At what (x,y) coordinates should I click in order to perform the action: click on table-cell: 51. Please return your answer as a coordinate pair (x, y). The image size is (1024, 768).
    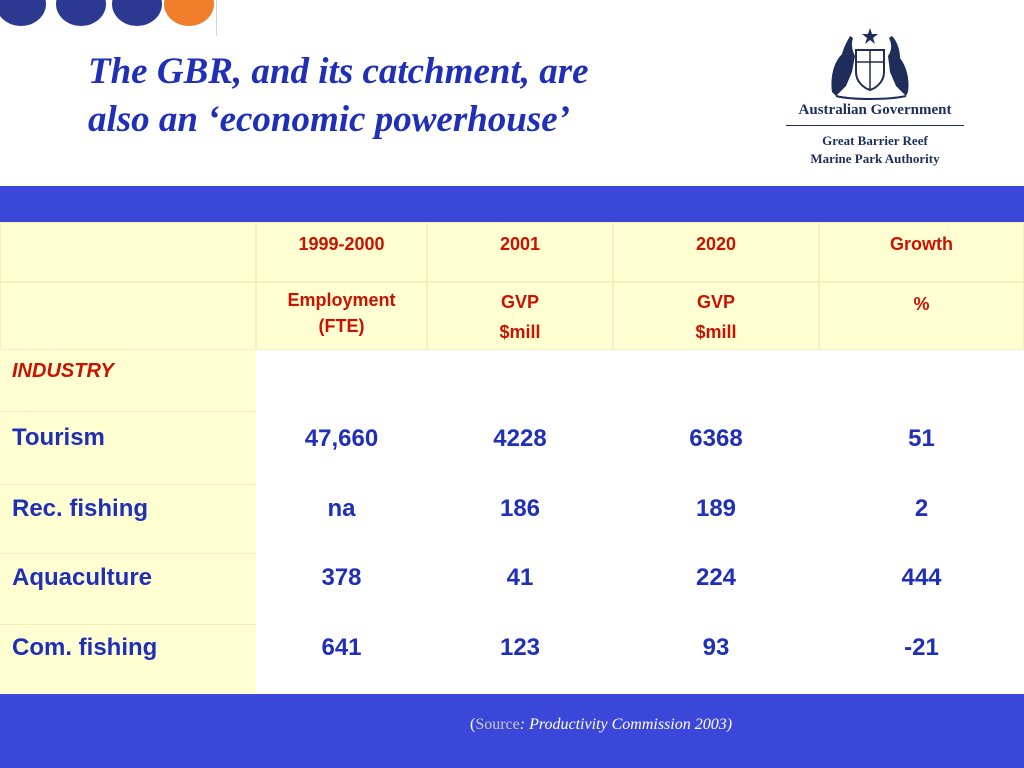
    Looking at the image, I should click on (921, 448).